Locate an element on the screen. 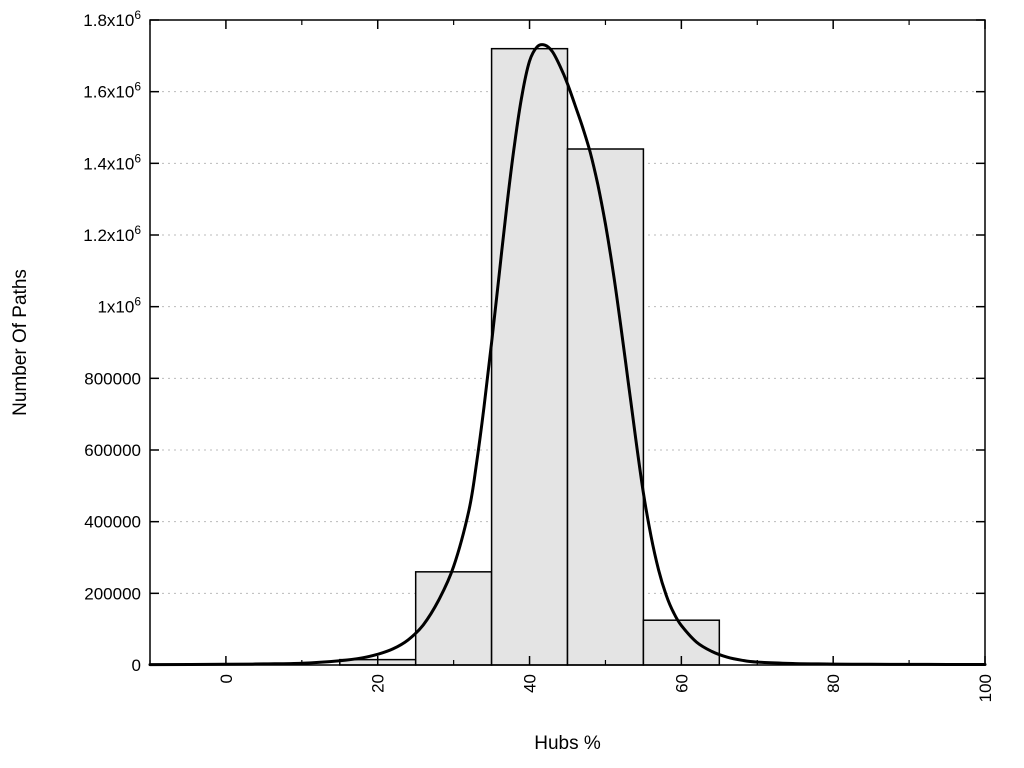  y-axis-title: Number Of Paths is located at coordinates (20, 342).